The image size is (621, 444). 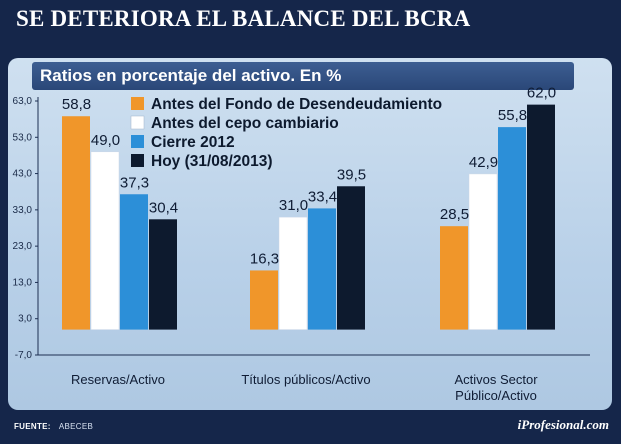 I want to click on data-label: 55,8, so click(x=512, y=115).